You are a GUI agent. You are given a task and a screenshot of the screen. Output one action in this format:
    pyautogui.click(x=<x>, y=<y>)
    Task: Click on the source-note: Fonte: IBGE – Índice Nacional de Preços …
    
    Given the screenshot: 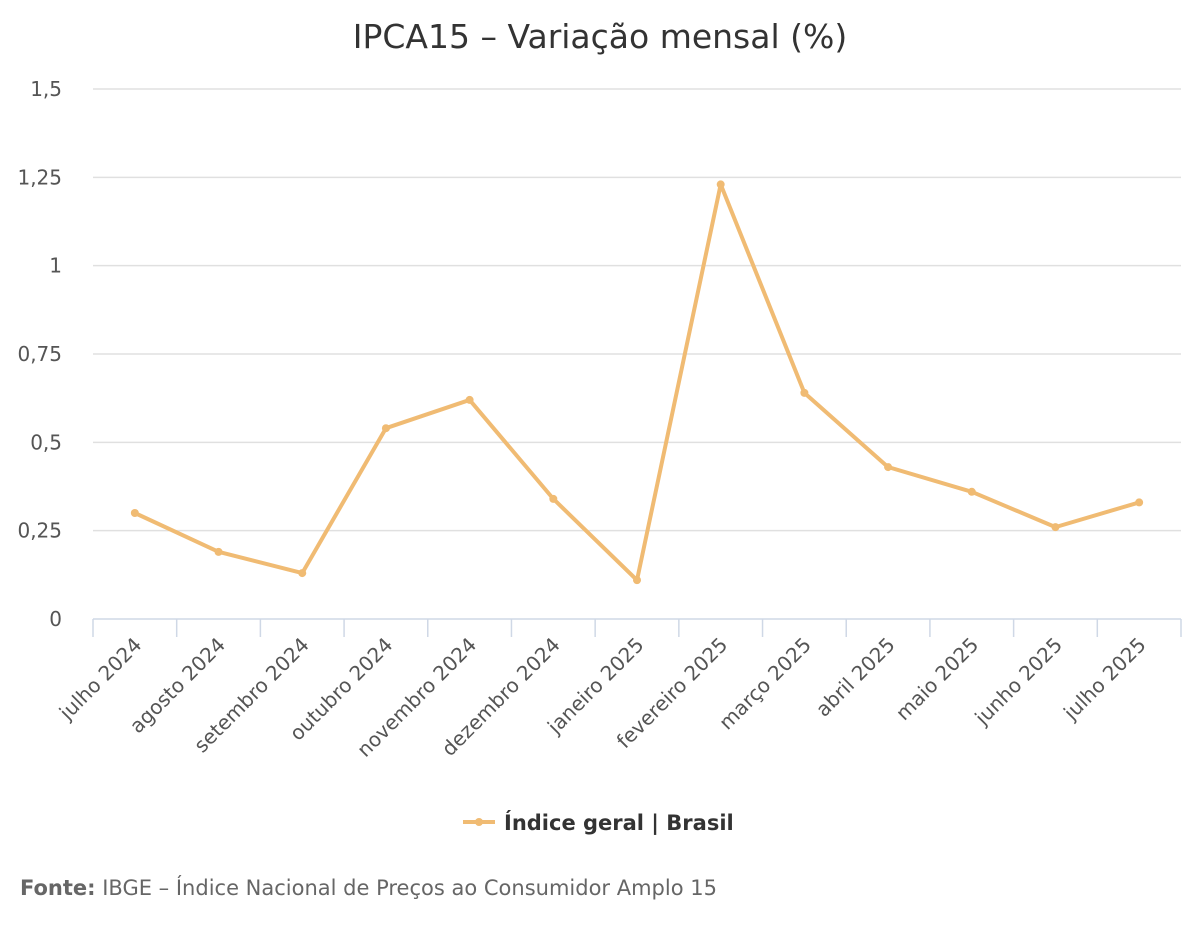 What is the action you would take?
    pyautogui.click(x=368, y=888)
    